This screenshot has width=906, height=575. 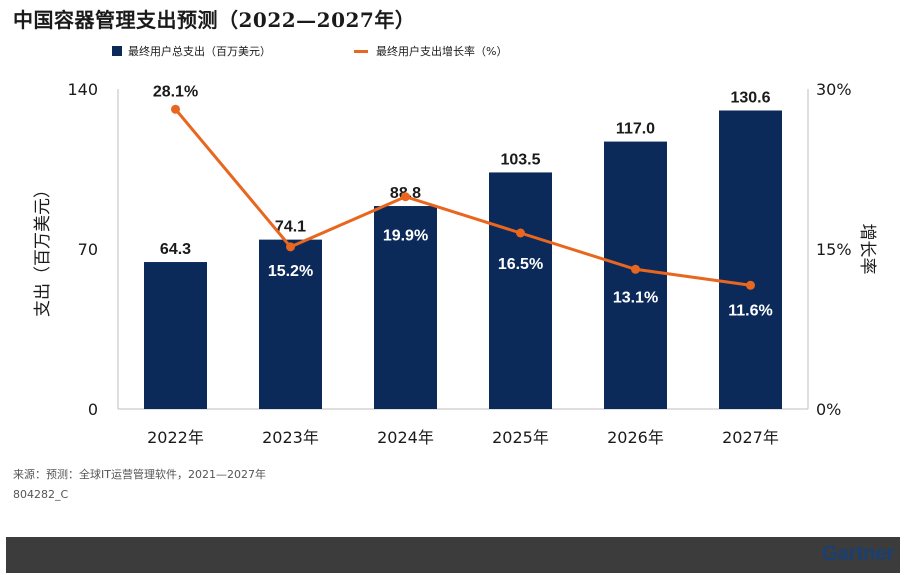 What do you see at coordinates (199, 51) in the screenshot?
I see `legend-label-spending: 最终用户总支出（百万美元）` at bounding box center [199, 51].